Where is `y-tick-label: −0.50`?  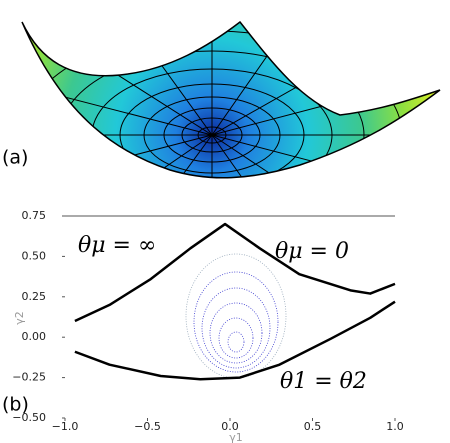 y-tick-label: −0.50 is located at coordinates (29, 417).